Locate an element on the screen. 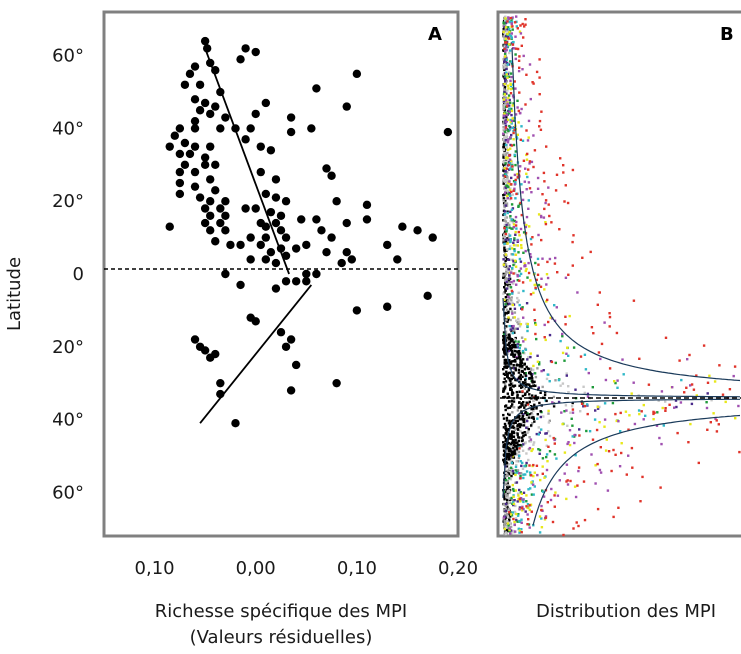  fit-line is located at coordinates (256, 354).